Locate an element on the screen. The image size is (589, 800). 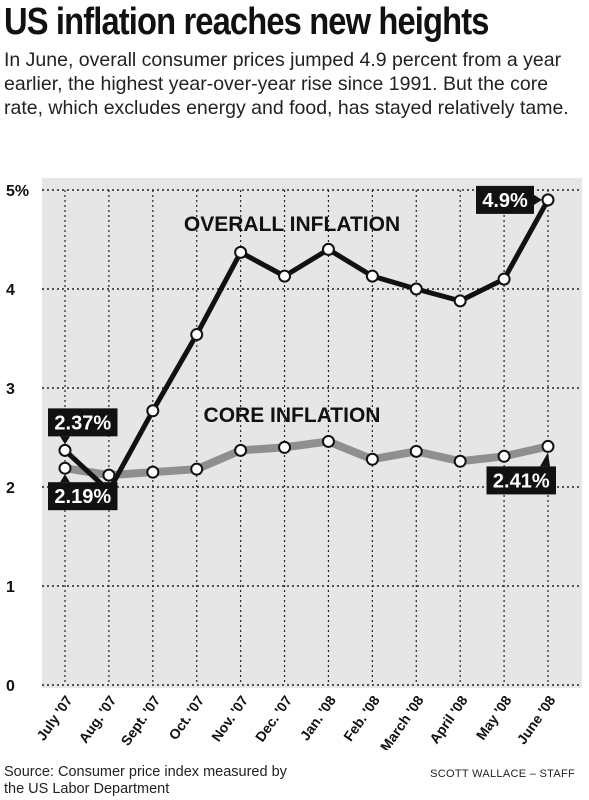
callout-label: 4.9% is located at coordinates (505, 201).